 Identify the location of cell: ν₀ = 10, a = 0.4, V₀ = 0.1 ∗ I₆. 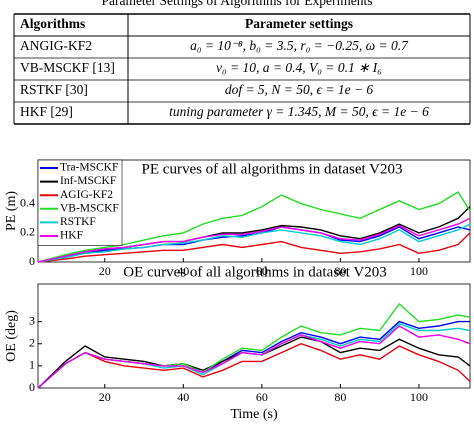
(299, 67).